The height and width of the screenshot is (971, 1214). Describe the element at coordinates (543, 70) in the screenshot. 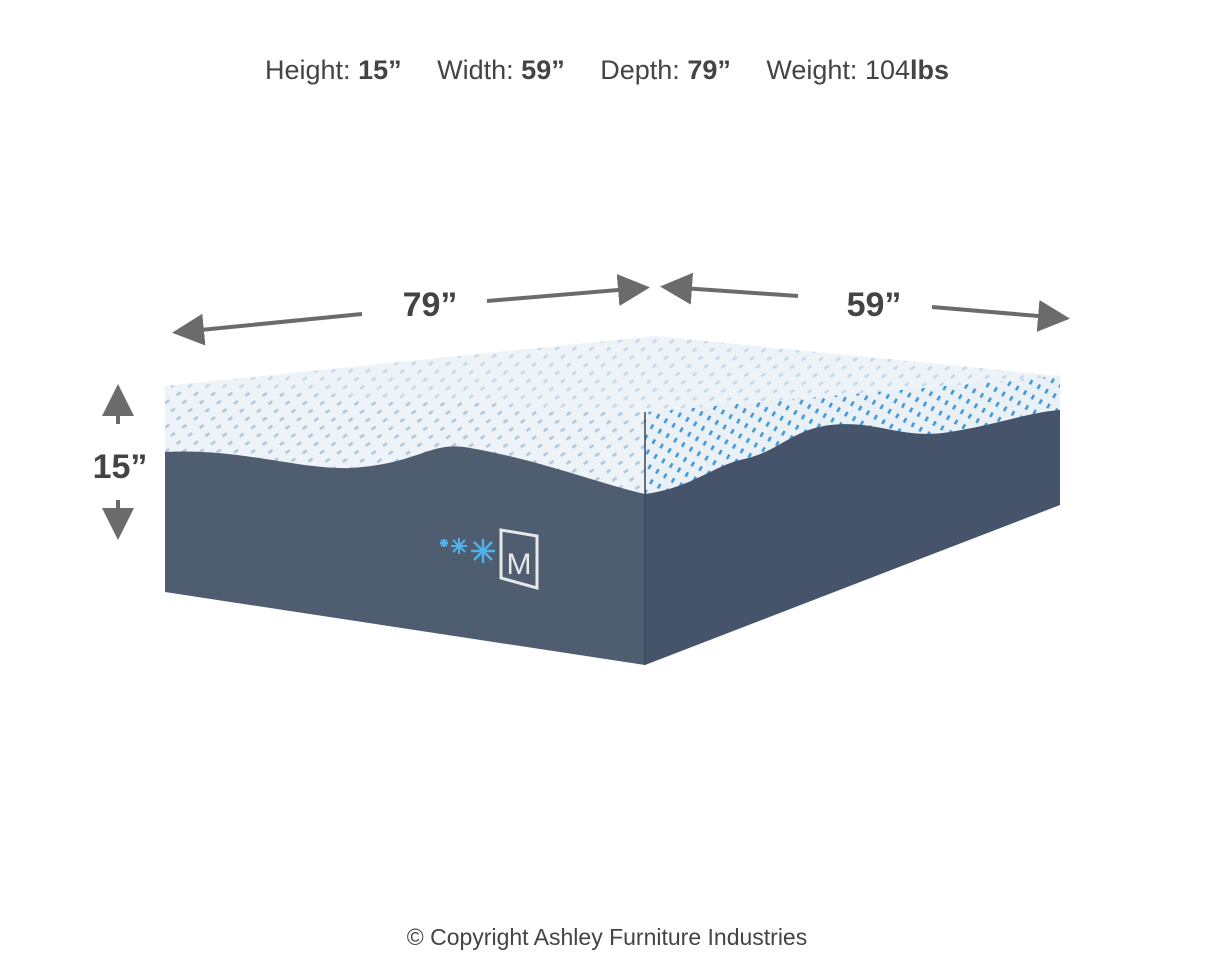

I see `spec-value: 59”` at that location.